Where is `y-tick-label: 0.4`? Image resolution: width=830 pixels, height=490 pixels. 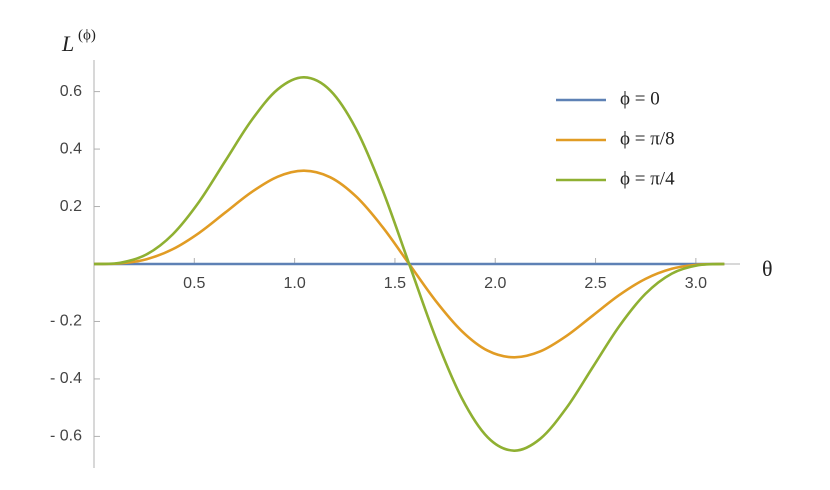
y-tick-label: 0.4 is located at coordinates (71, 148).